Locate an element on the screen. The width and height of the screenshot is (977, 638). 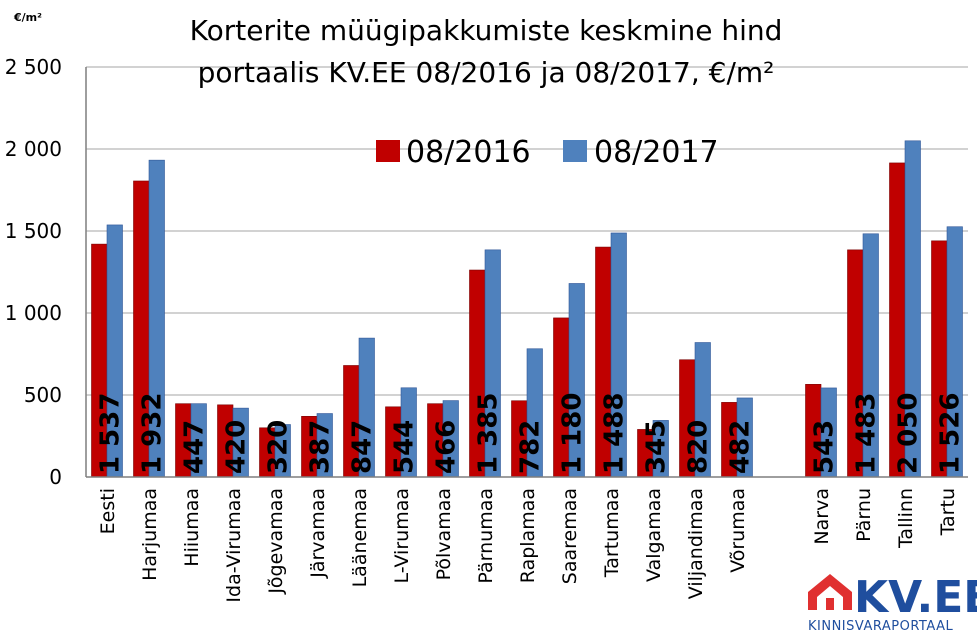
house-icon is located at coordinates (830, 592).